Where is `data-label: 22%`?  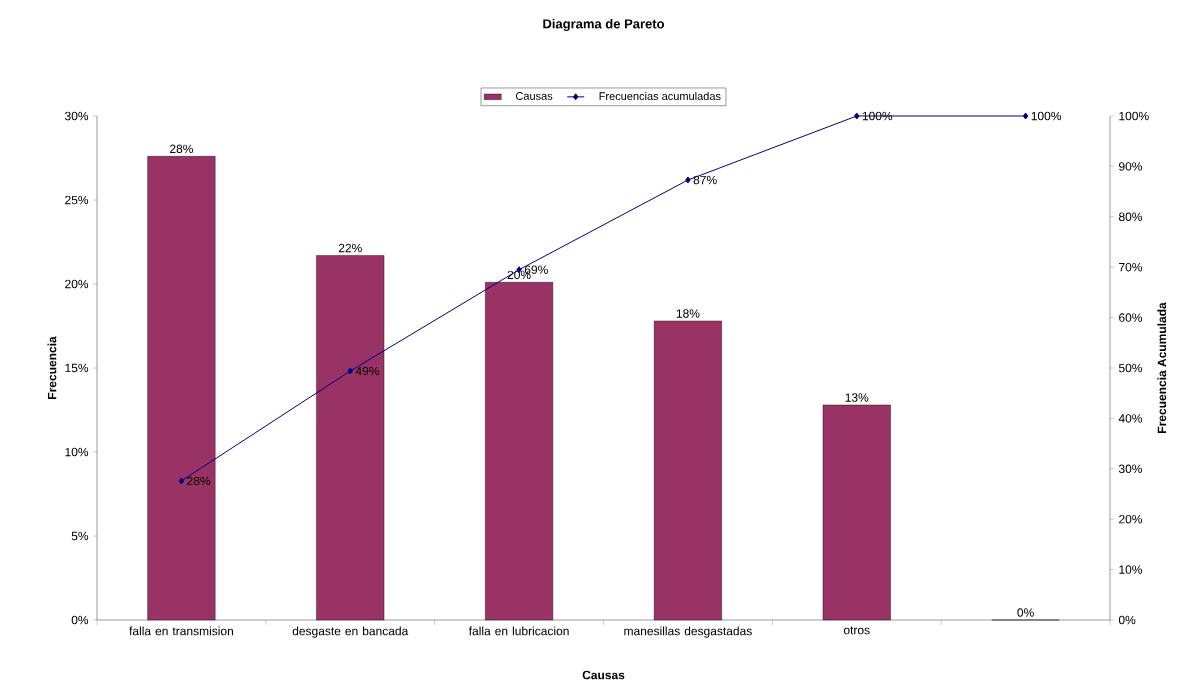
data-label: 22% is located at coordinates (350, 248).